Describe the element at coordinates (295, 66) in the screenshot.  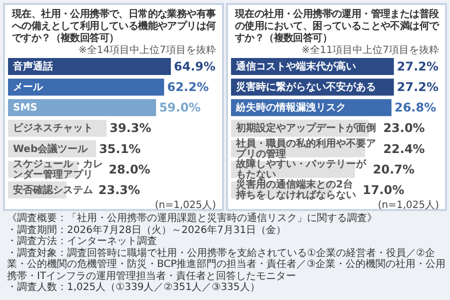
I see `y-tick-label: 通信コストや端末代が高い` at that location.